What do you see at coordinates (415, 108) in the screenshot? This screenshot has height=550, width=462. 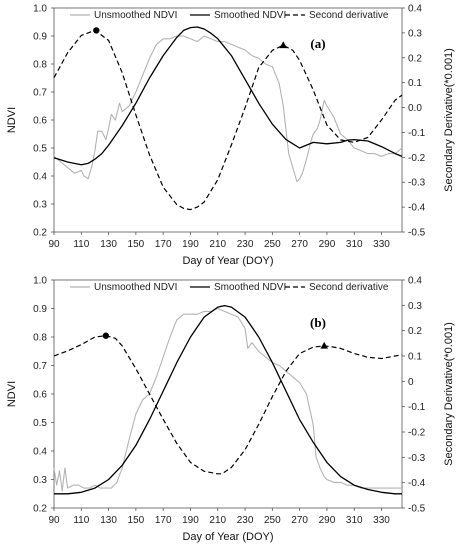 I see `y2-tick-label: 0.0` at bounding box center [415, 108].